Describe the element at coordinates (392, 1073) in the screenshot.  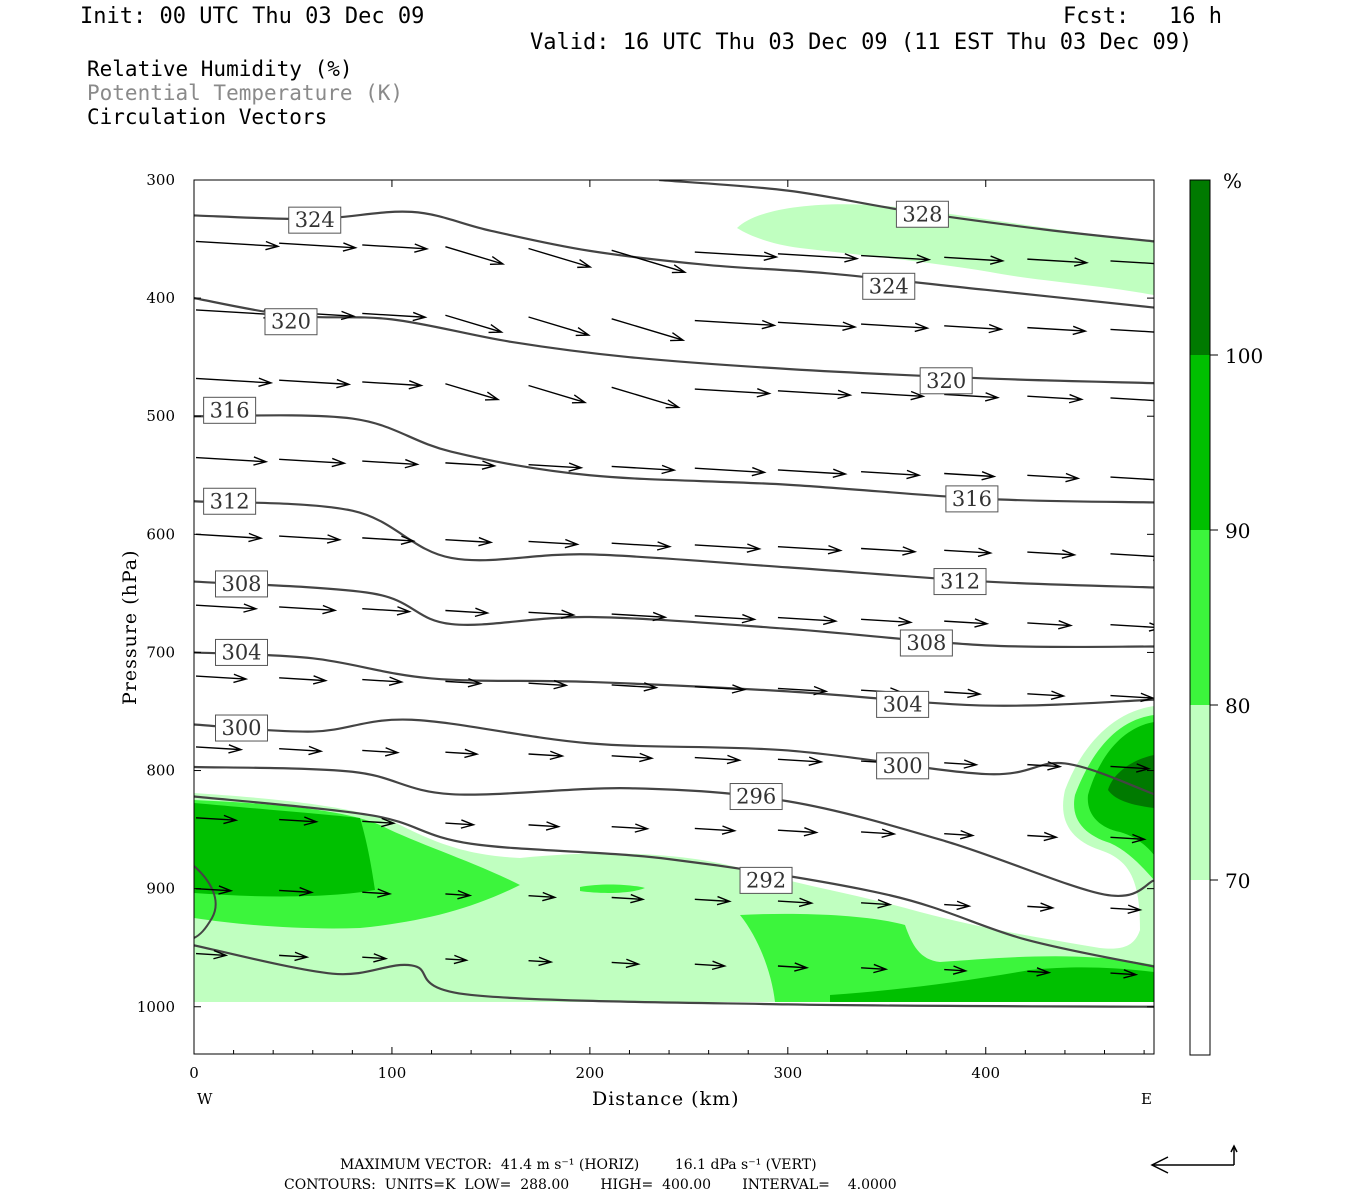
I see `x-tick-label: 100` at that location.